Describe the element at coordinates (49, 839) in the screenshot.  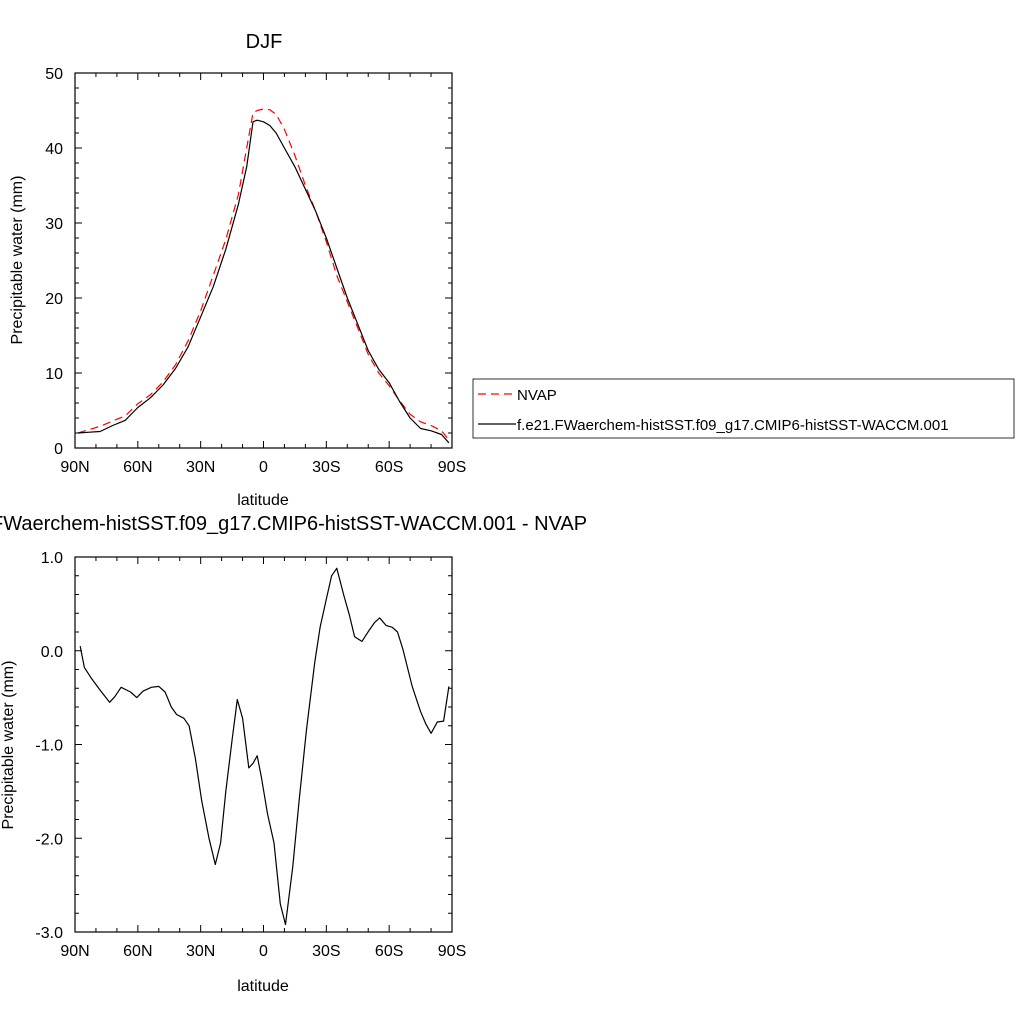
I see `y-tick-label: -2.0` at that location.